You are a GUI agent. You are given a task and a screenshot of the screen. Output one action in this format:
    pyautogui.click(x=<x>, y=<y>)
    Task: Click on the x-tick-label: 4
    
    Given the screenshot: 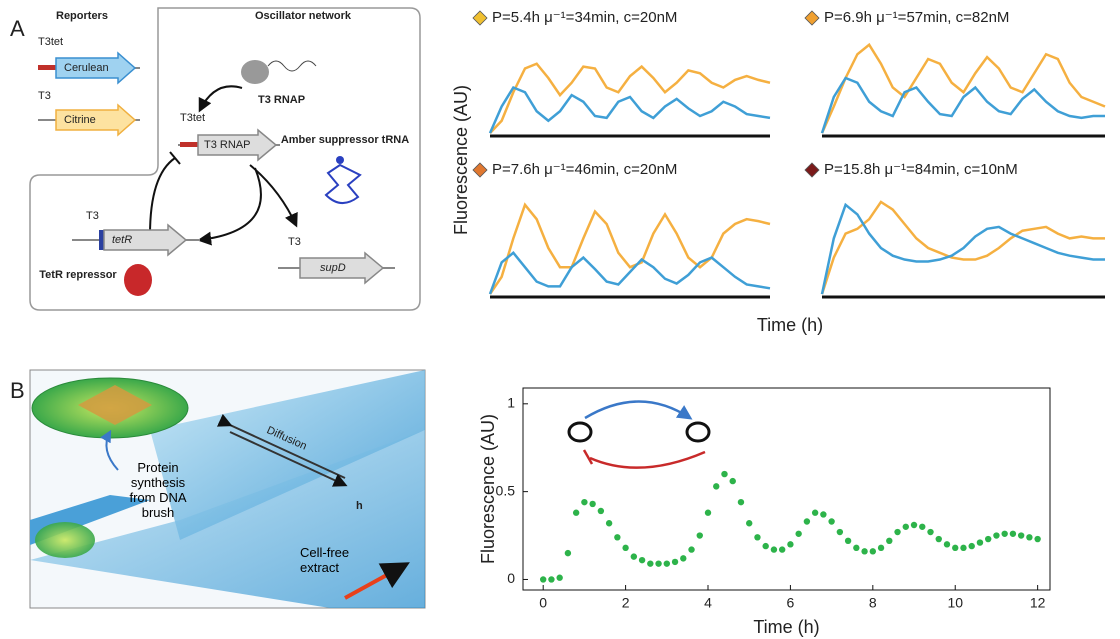 What is the action you would take?
    pyautogui.click(x=708, y=603)
    